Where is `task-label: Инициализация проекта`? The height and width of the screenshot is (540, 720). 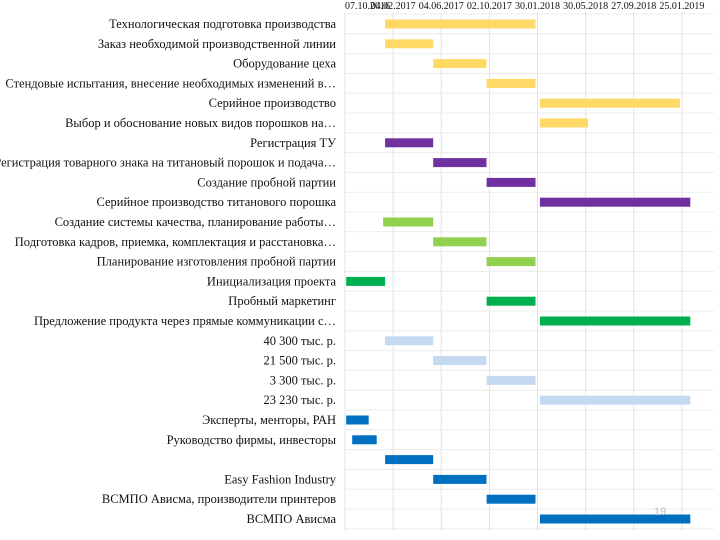
task-label: Инициализация проекта is located at coordinates (272, 281).